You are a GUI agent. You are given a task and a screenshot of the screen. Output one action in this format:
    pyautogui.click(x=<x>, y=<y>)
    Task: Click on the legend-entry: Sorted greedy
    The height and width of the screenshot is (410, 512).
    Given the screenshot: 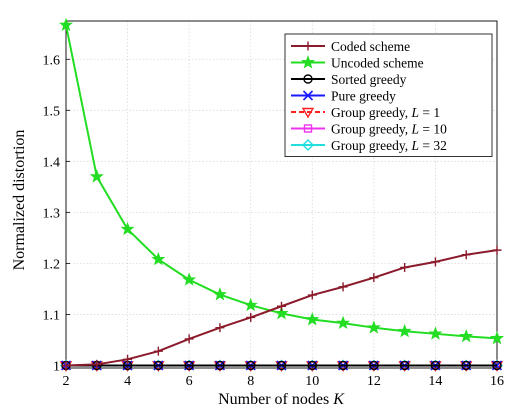 What is the action you would take?
    pyautogui.click(x=349, y=79)
    